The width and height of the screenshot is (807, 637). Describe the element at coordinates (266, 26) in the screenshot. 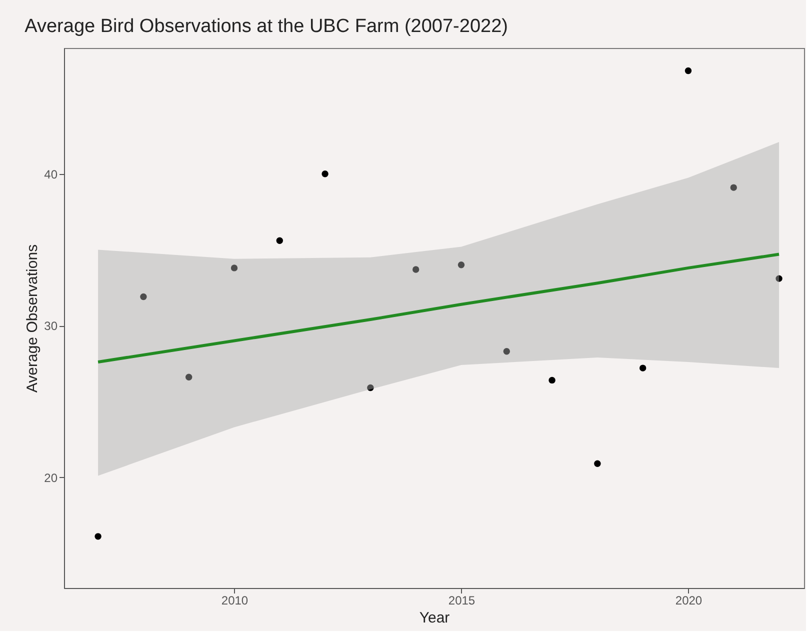

I see `chart-title: Average Bird Observations at the UBC Farm (2007-2022)` at that location.